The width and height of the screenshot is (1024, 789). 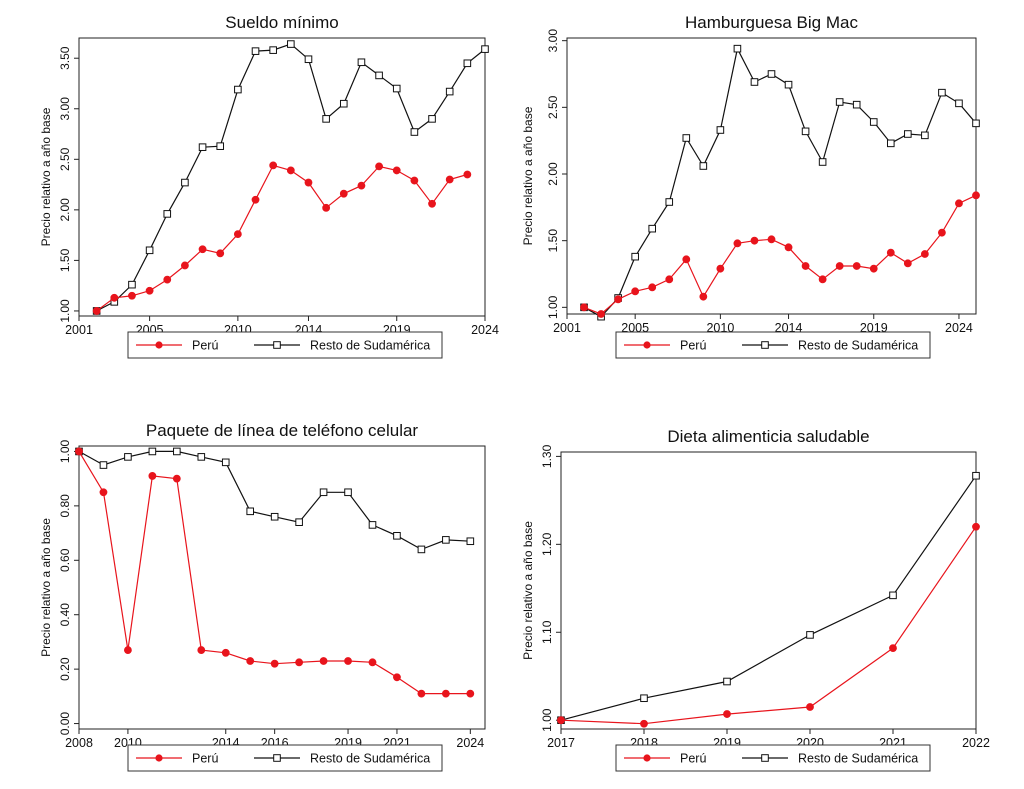 I want to click on y-tick-label: 0.40, so click(x=65, y=615).